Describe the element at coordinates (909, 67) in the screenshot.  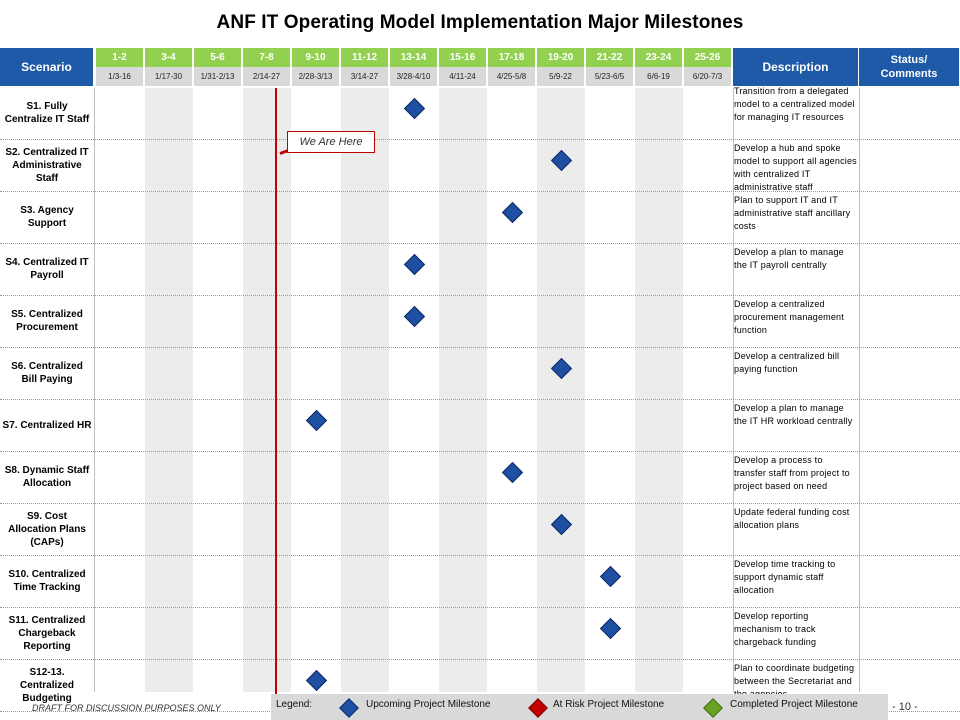
I see `status-header: Status/ Comments` at that location.